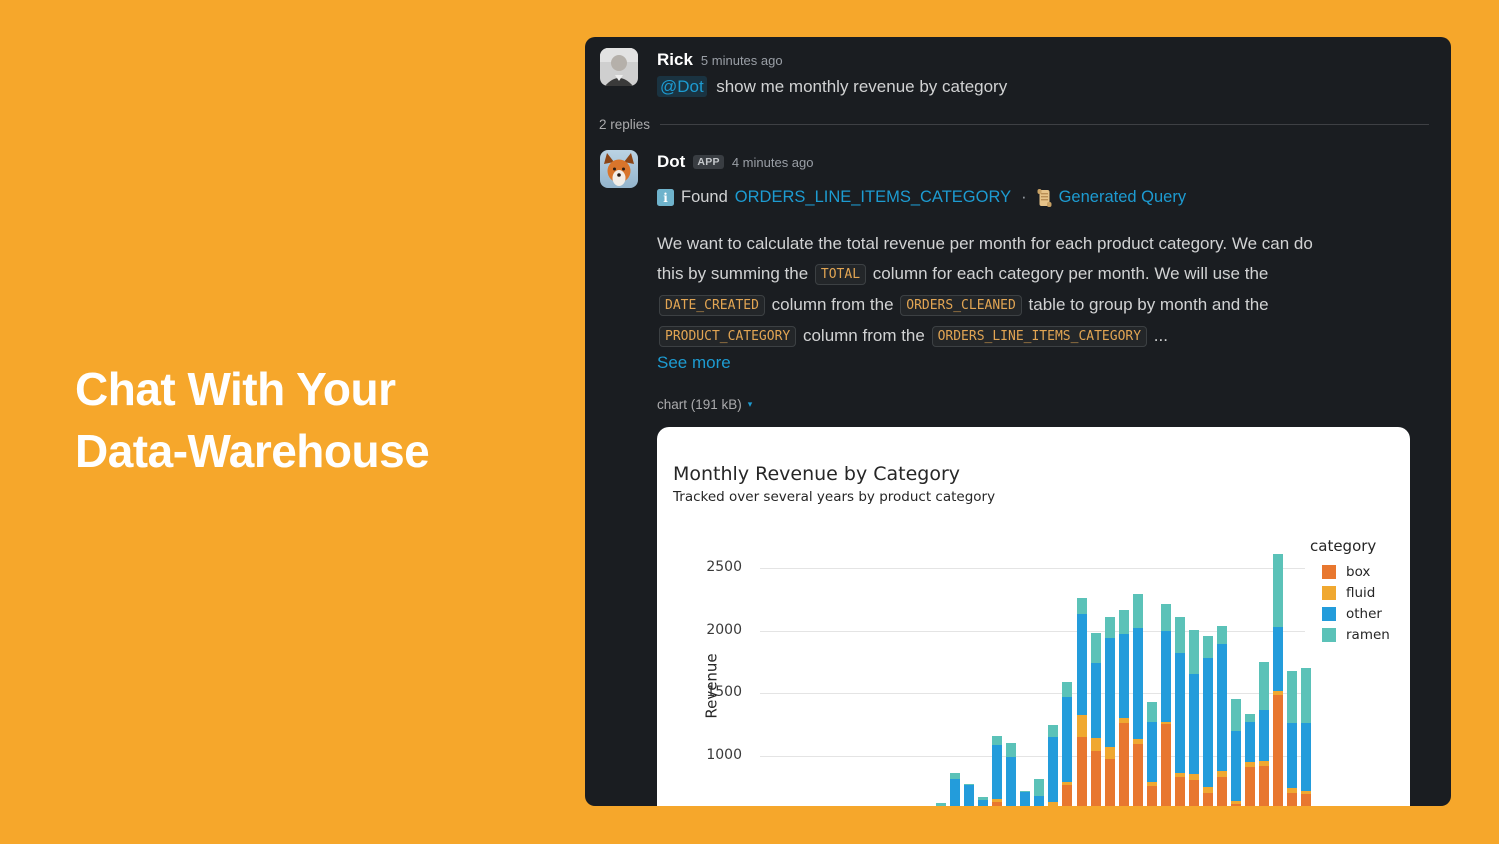 The width and height of the screenshot is (1499, 844). I want to click on chart-legend: category box fluid other ramen, so click(1348, 591).